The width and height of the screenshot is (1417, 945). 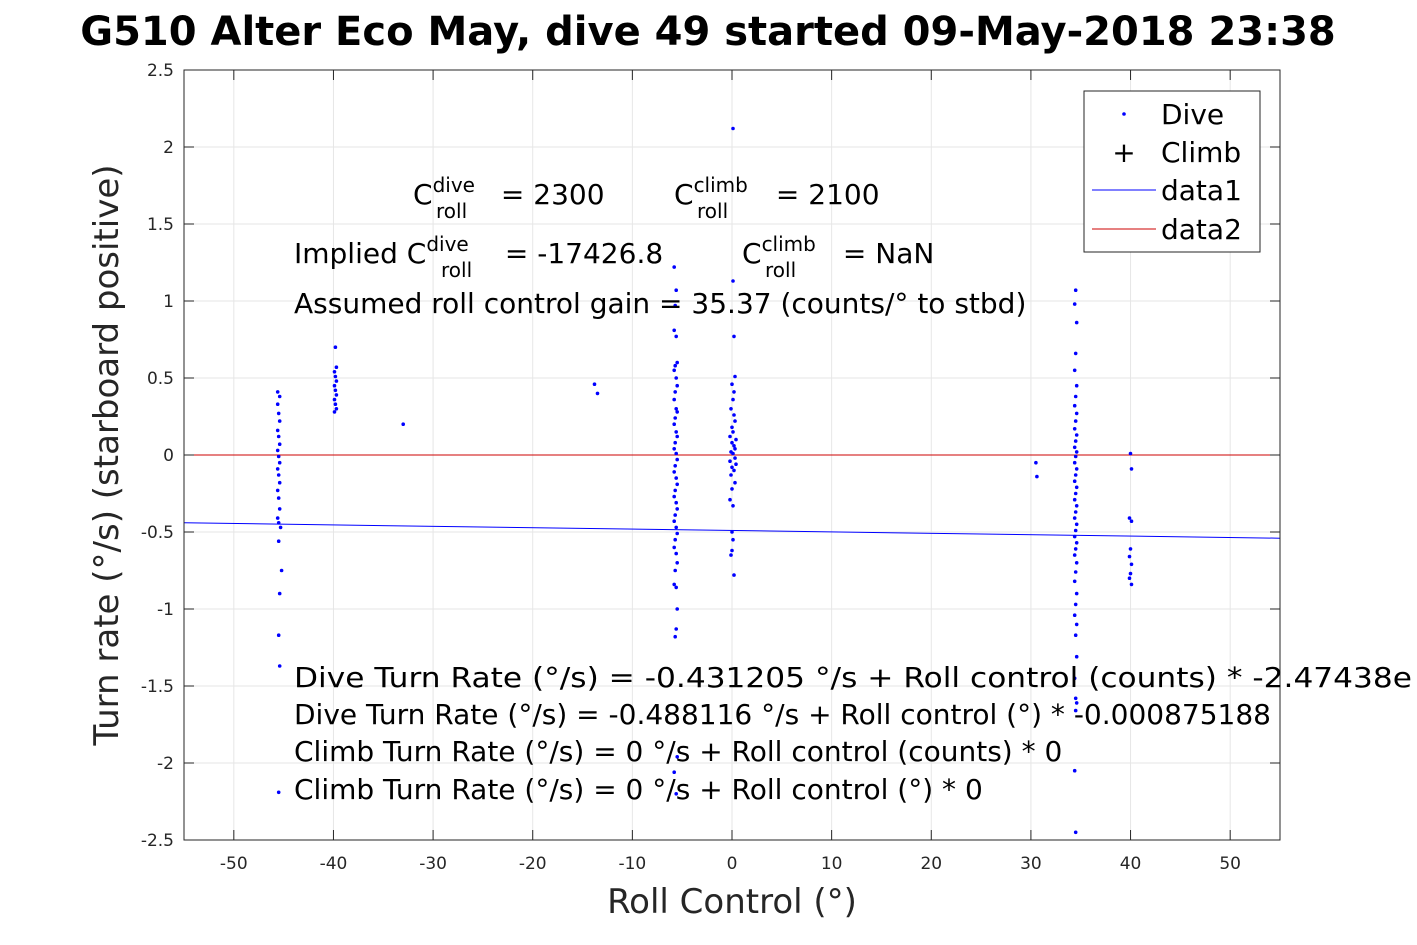 I want to click on y-tick-label: 2.5, so click(x=160, y=71).